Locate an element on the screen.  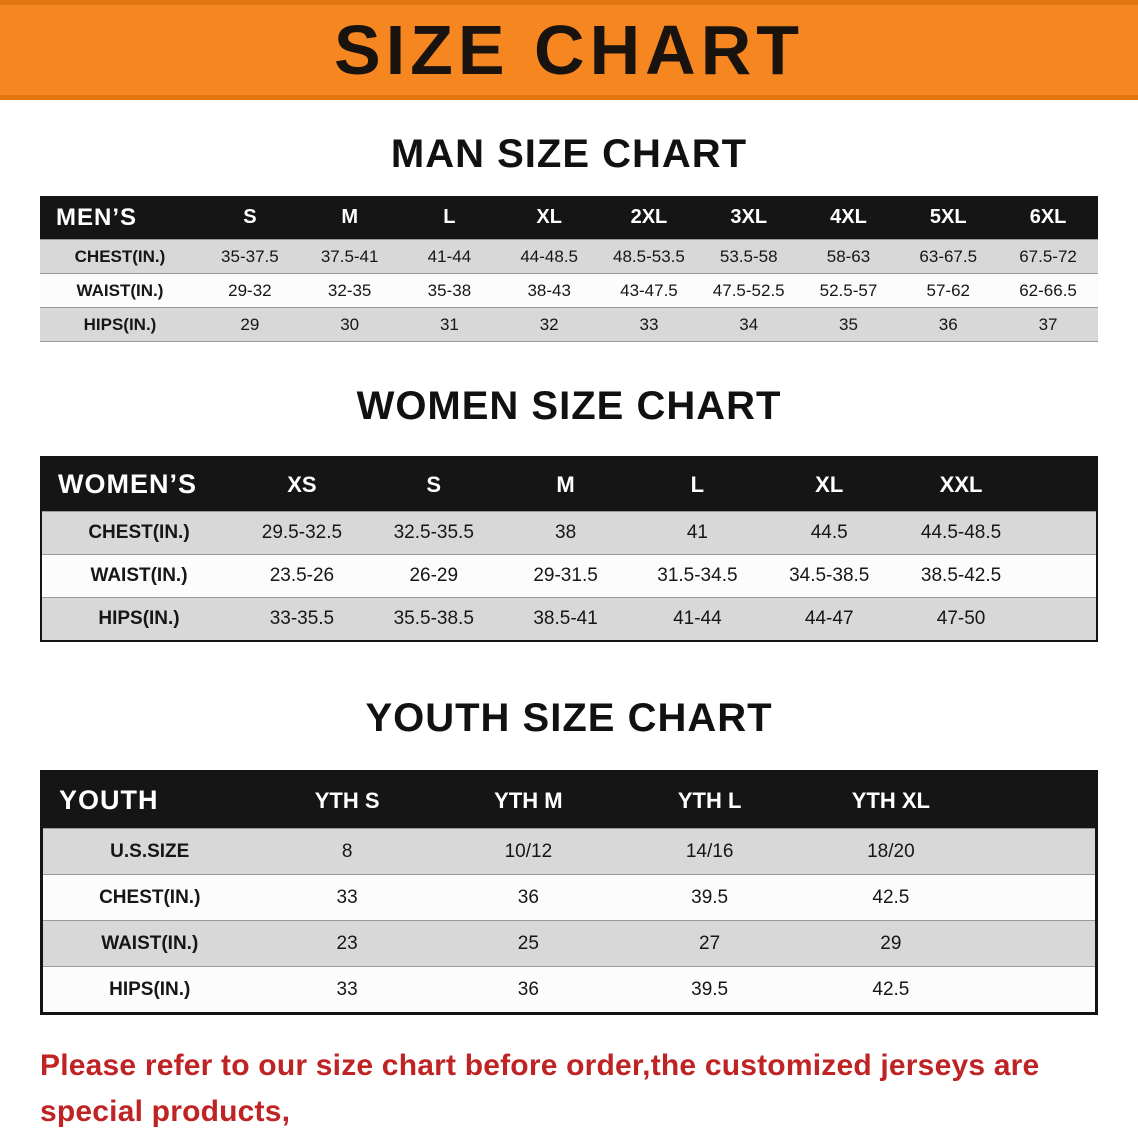
size-value-cell: 43-47.5 is located at coordinates (649, 290).